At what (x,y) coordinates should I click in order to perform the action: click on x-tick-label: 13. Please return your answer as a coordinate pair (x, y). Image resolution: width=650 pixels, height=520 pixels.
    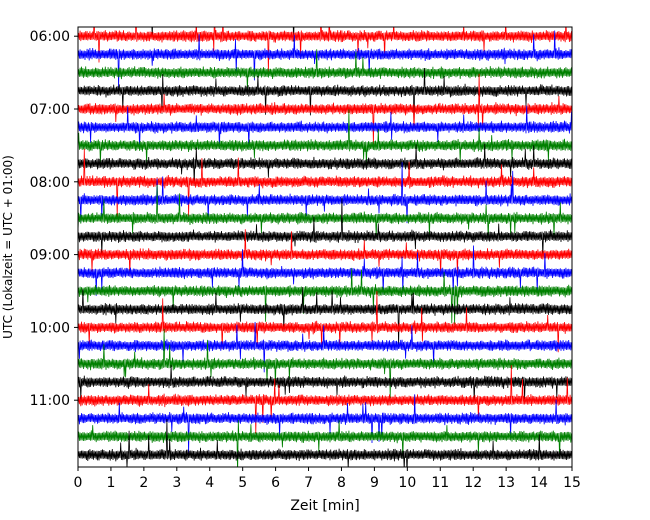
    Looking at the image, I should click on (506, 483).